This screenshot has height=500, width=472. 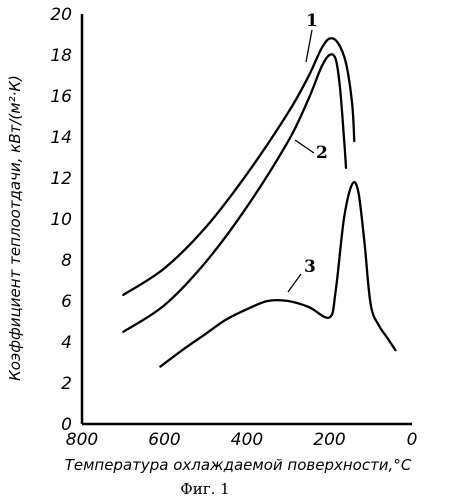 I want to click on x-tick-label: 800, so click(x=82, y=440).